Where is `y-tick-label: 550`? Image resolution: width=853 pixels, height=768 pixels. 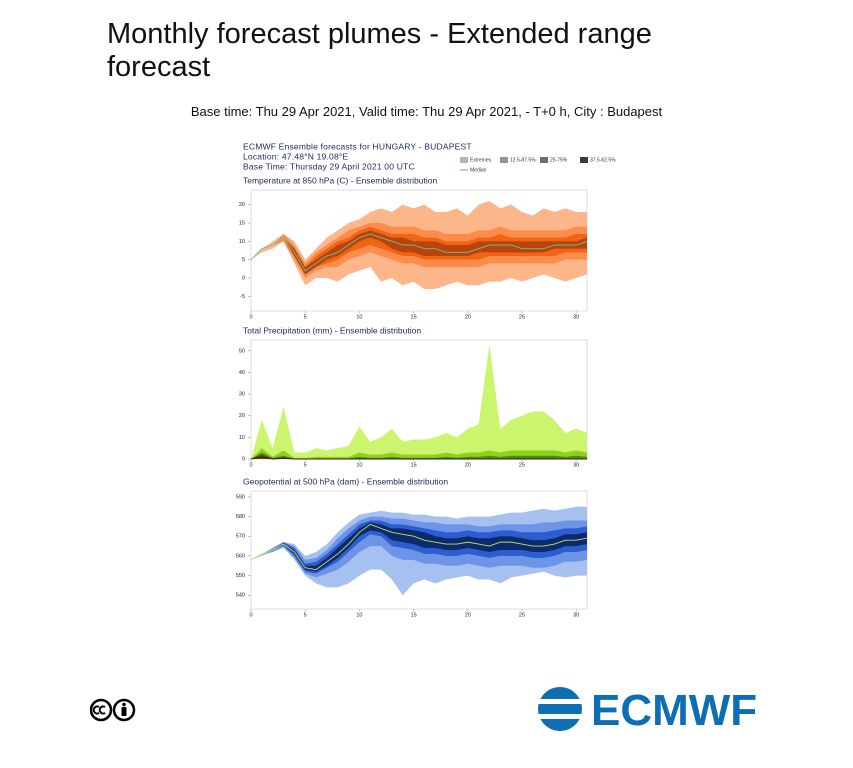
y-tick-label: 550 is located at coordinates (240, 576).